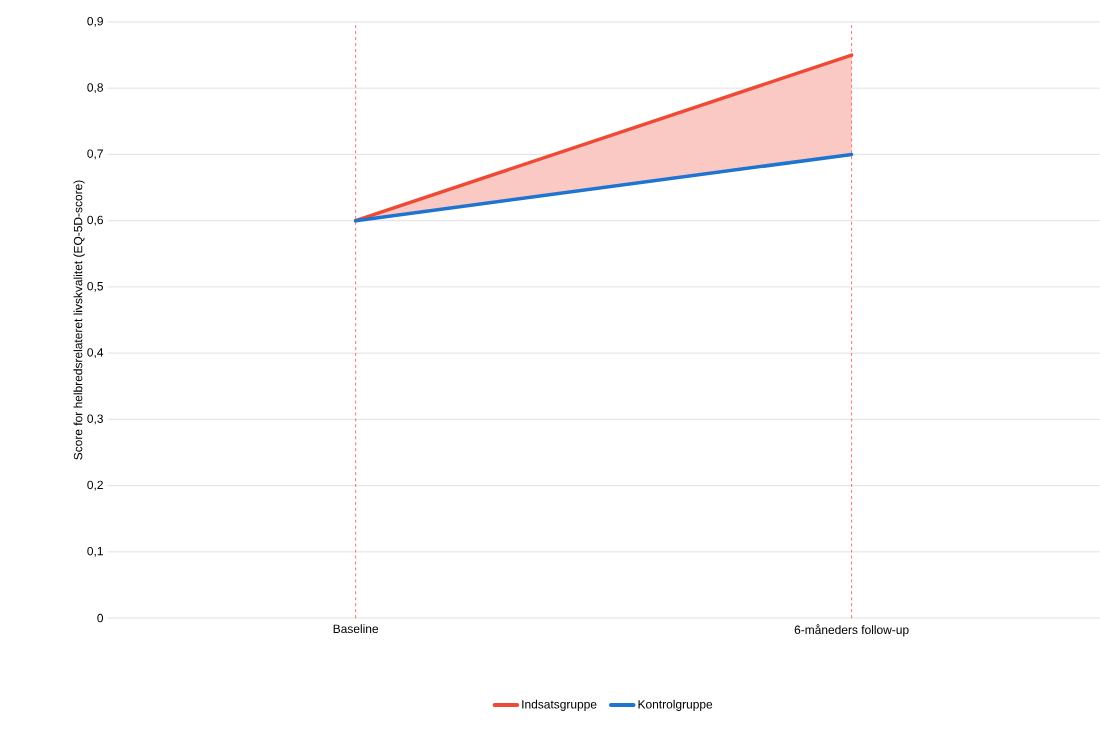 The width and height of the screenshot is (1100, 734). Describe the element at coordinates (100, 618) in the screenshot. I see `y-tick-label: 0` at that location.